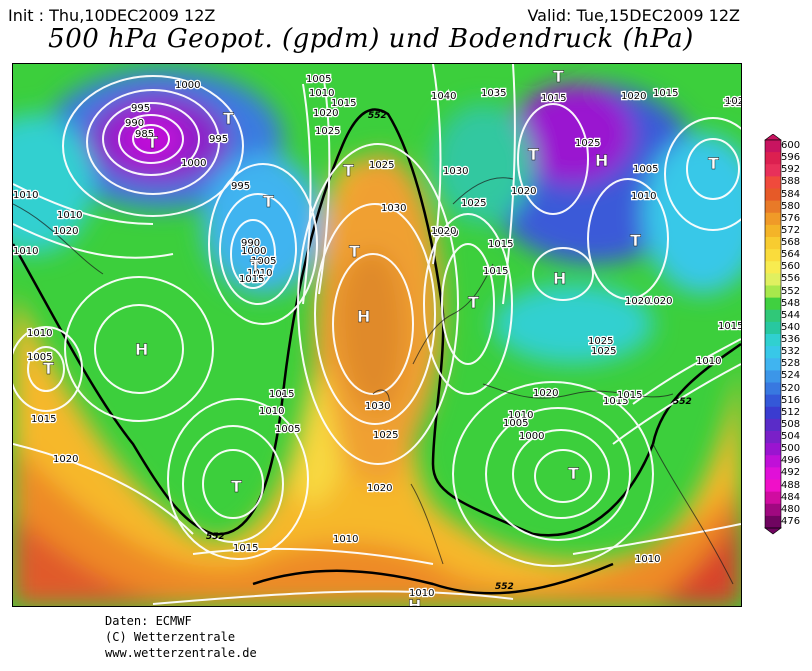  Describe the element at coordinates (791, 473) in the screenshot. I see `colorbar-level-label: 492` at that location.